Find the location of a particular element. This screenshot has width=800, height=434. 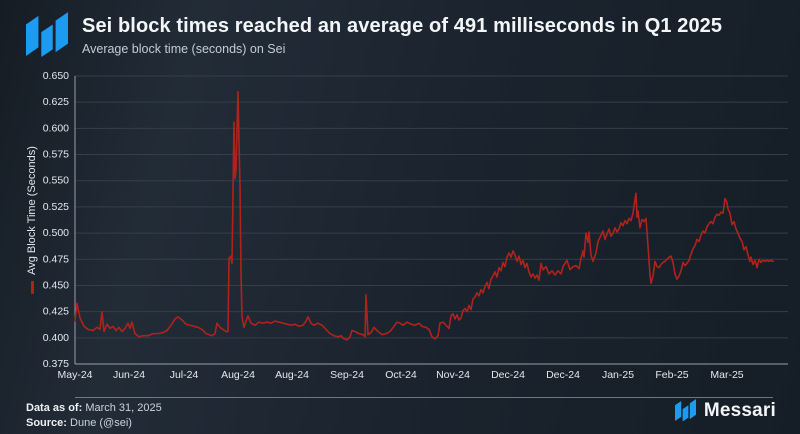

x-tick-label: Nov-24 is located at coordinates (453, 375).